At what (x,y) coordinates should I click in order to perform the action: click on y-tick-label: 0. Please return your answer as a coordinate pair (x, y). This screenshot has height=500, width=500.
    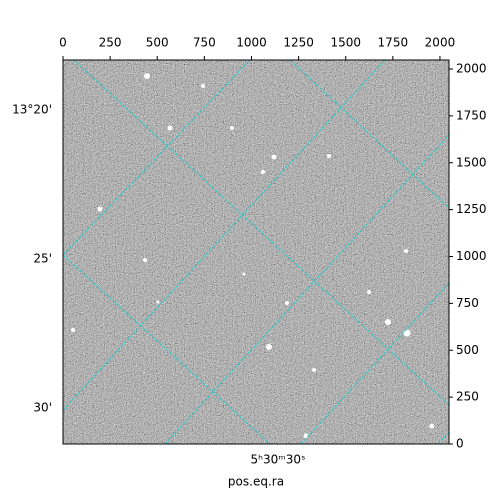
    Looking at the image, I should click on (460, 444).